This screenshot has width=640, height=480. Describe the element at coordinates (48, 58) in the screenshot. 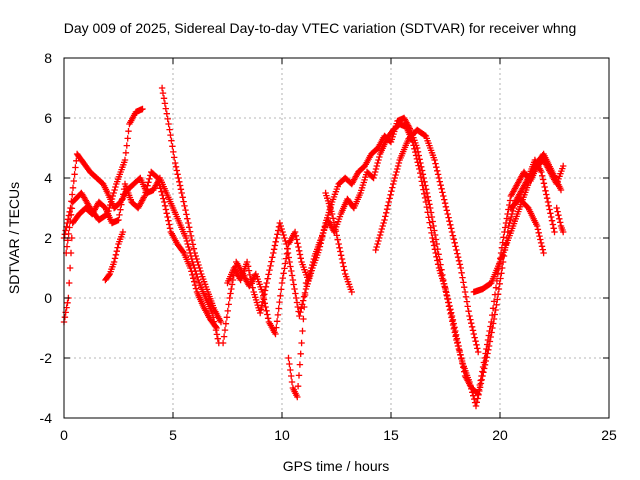

I see `y-tick-label: 8` at that location.